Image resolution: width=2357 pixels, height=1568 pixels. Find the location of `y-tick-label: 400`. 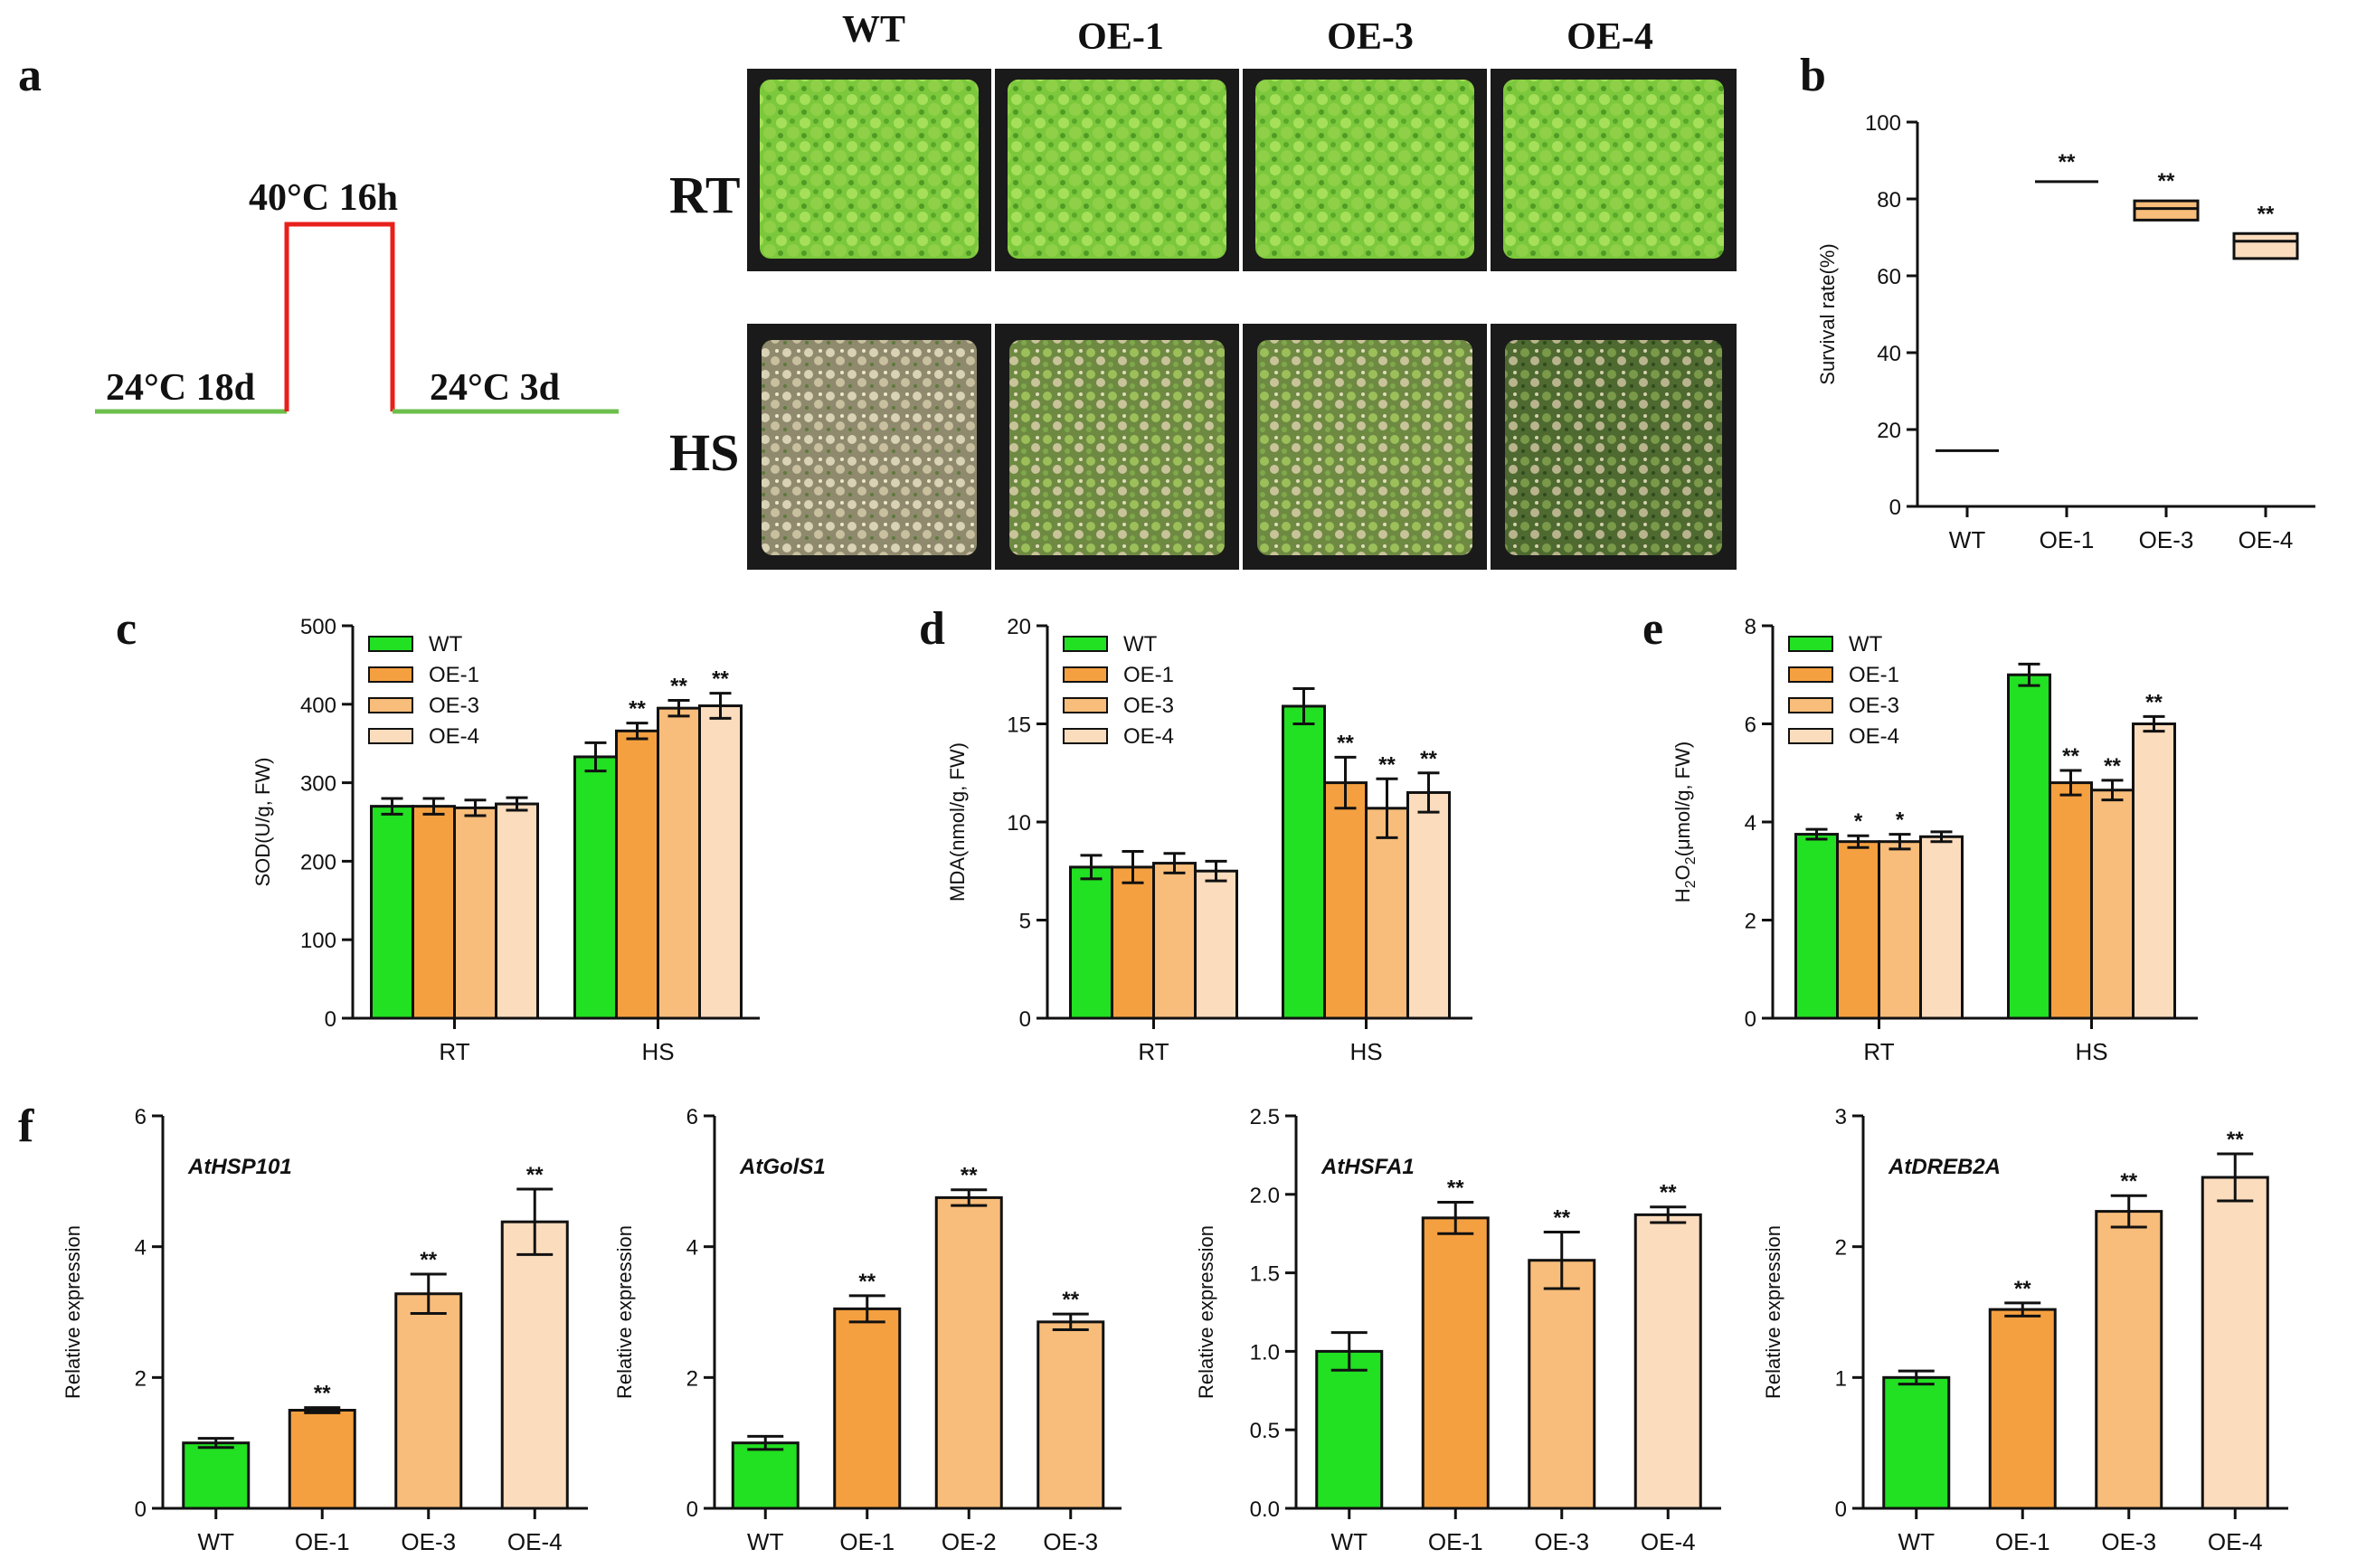

y-tick-label: 400 is located at coordinates (318, 706).